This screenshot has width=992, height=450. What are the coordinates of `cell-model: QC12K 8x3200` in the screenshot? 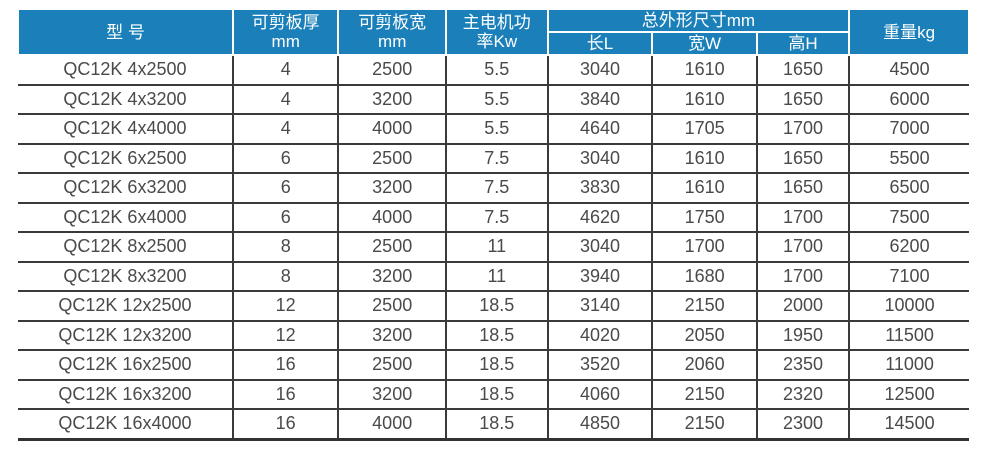 It's located at (126, 276).